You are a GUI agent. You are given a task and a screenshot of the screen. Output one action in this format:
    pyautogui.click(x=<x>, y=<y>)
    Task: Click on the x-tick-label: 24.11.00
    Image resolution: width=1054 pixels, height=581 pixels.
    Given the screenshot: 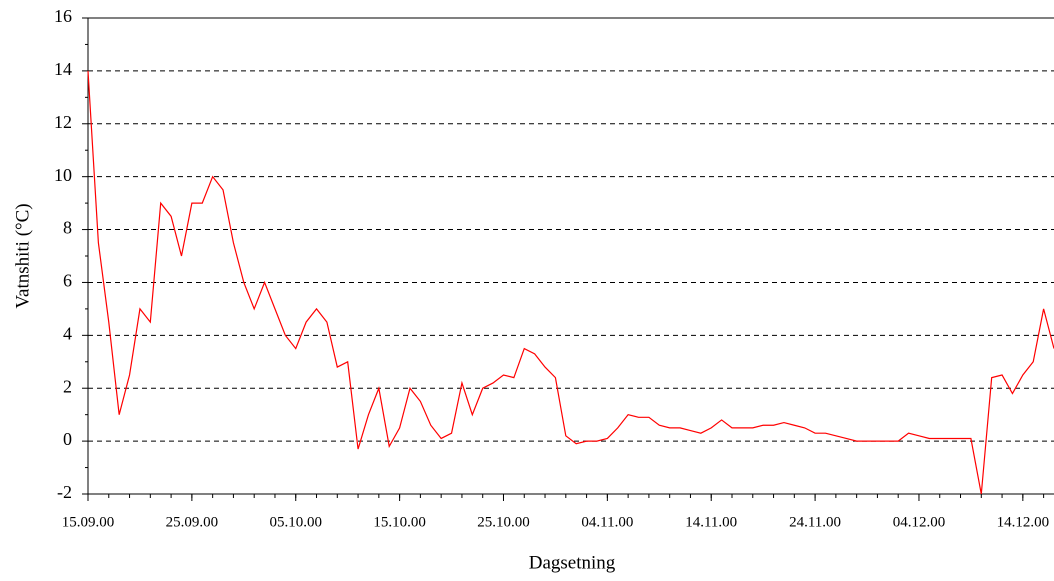 What is the action you would take?
    pyautogui.click(x=815, y=522)
    